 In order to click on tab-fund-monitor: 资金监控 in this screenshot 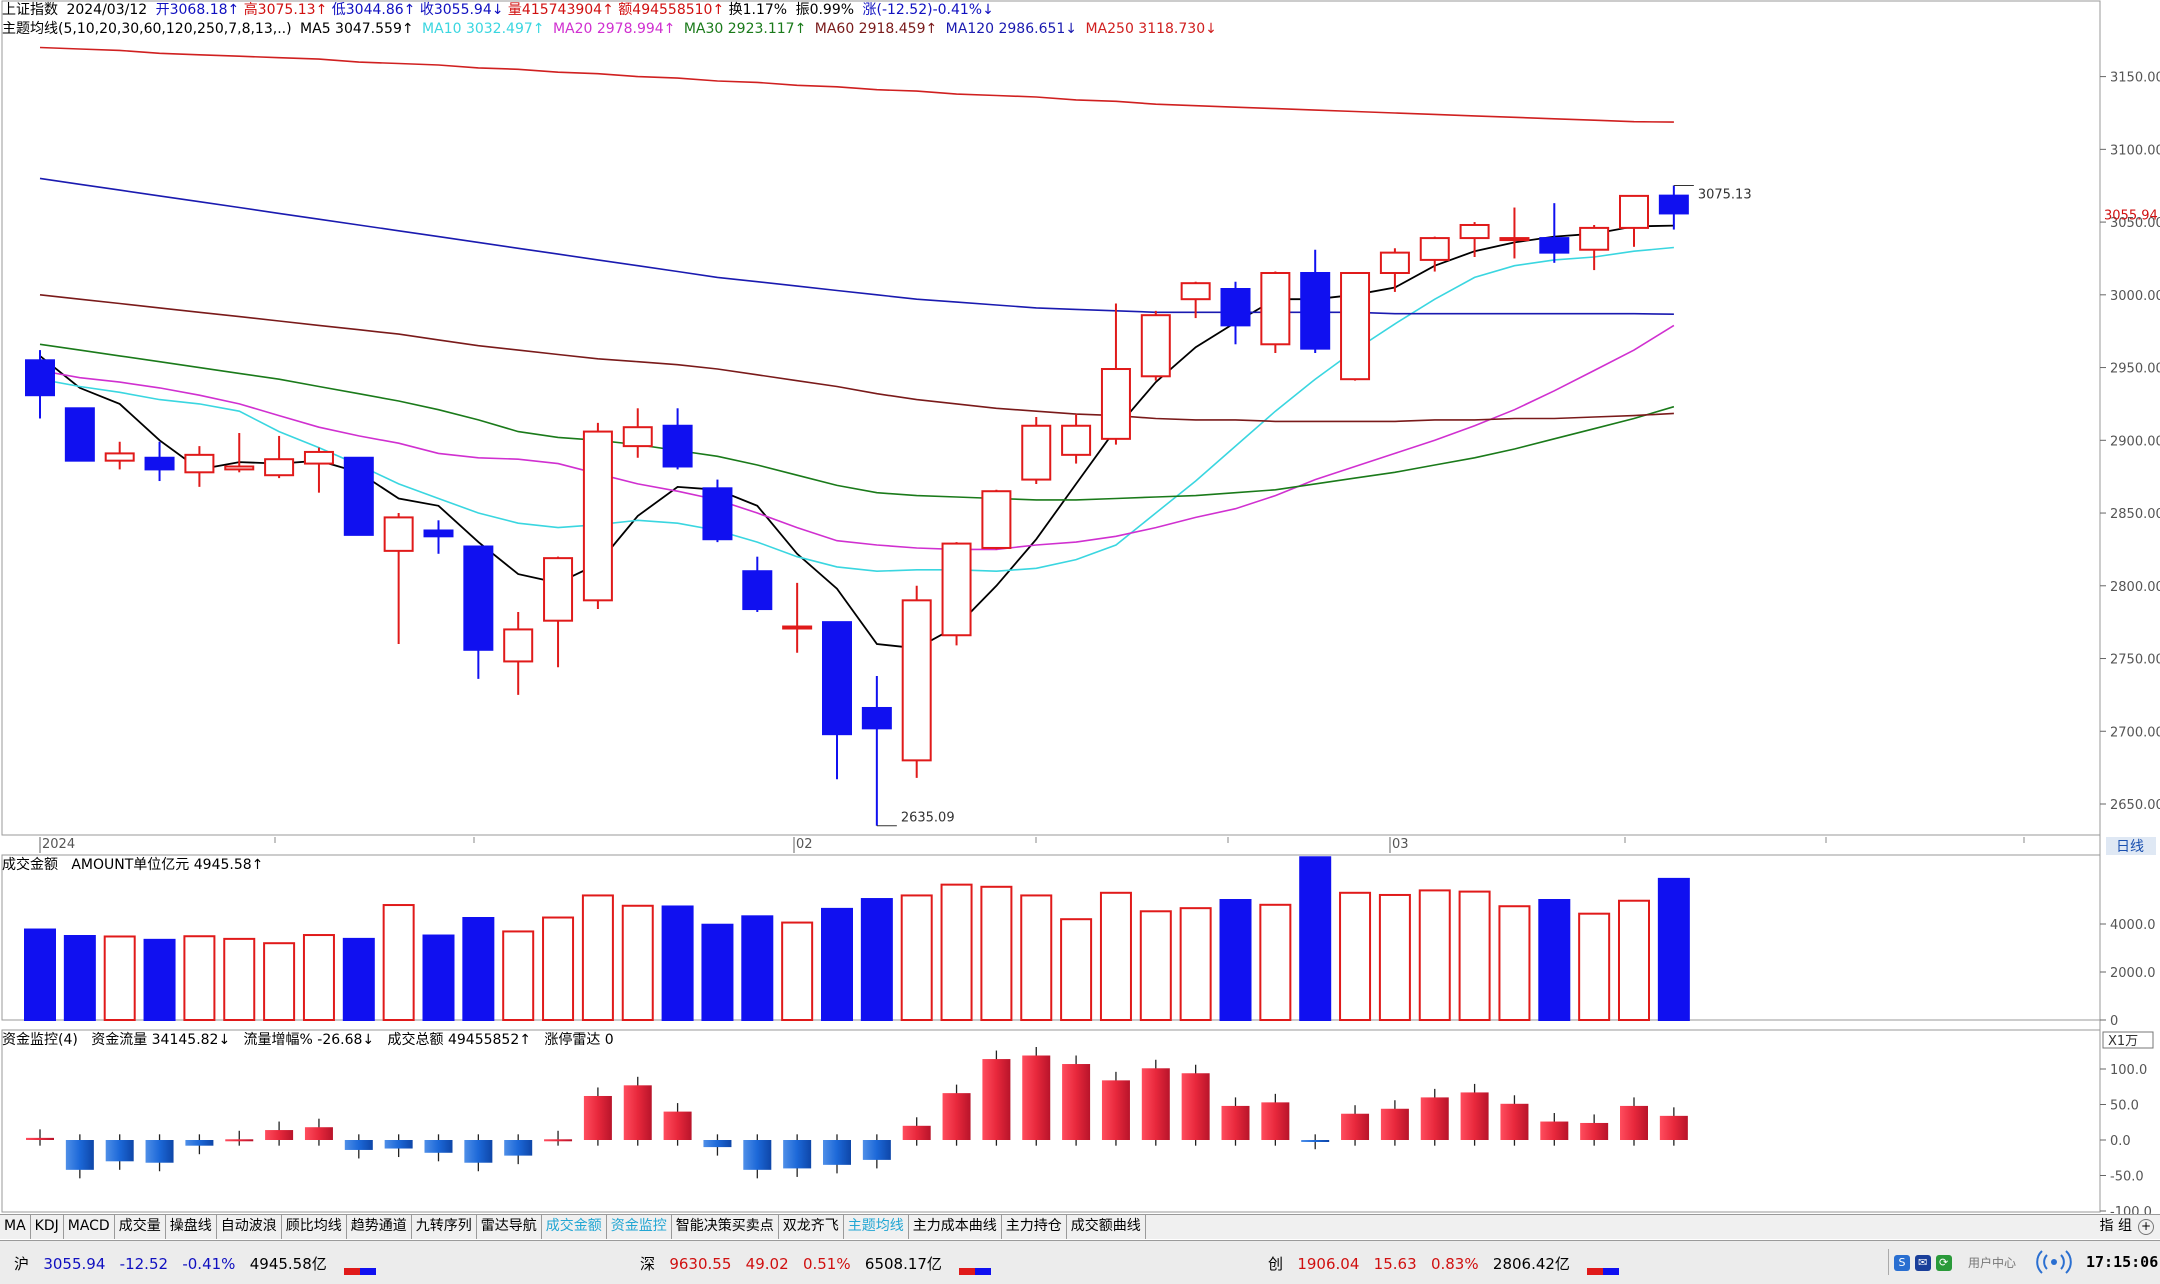, I will do `click(639, 1227)`.